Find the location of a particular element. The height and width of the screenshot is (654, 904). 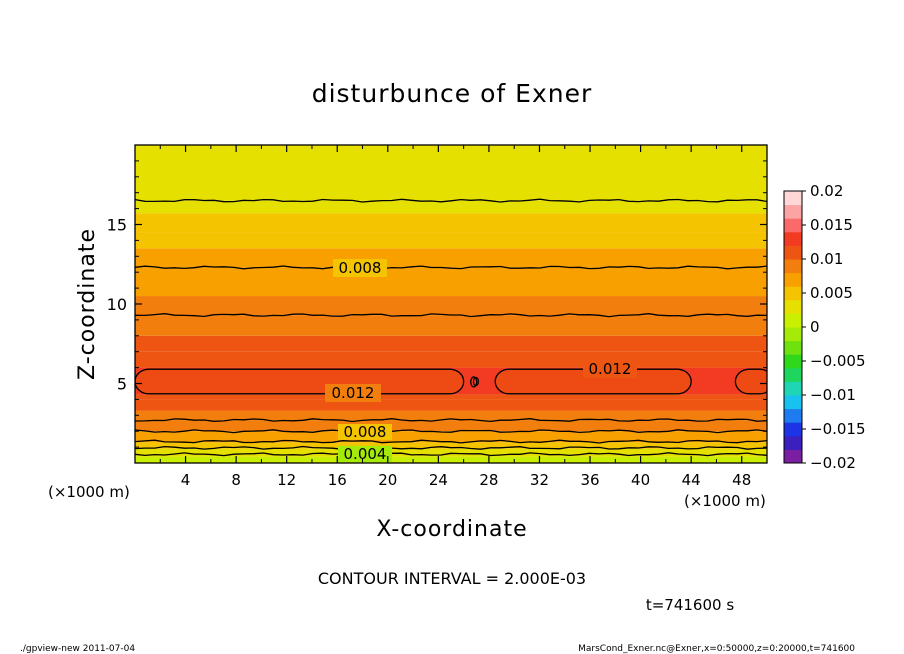

y-tick-label-2: 15 is located at coordinates (117, 225).